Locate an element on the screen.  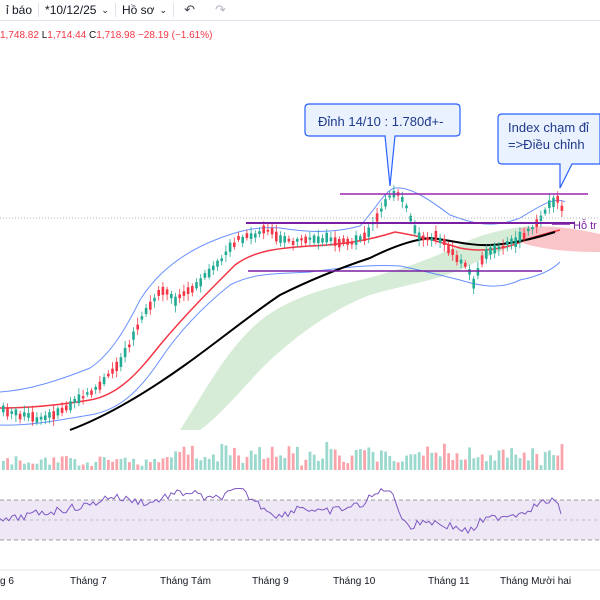
peak-callout: Đỉnh 14/10 : 1.780đ+- is located at coordinates (382, 145).